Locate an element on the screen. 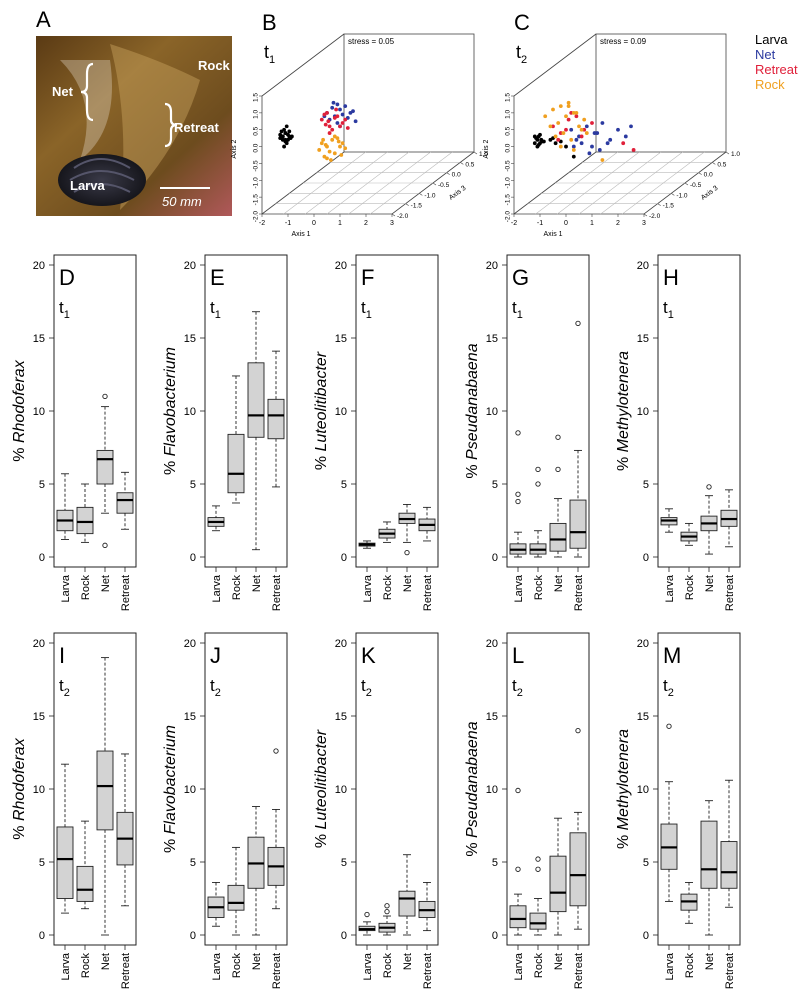 This screenshot has height=1000, width=798. axis1-tick-label: 1 is located at coordinates (592, 223).